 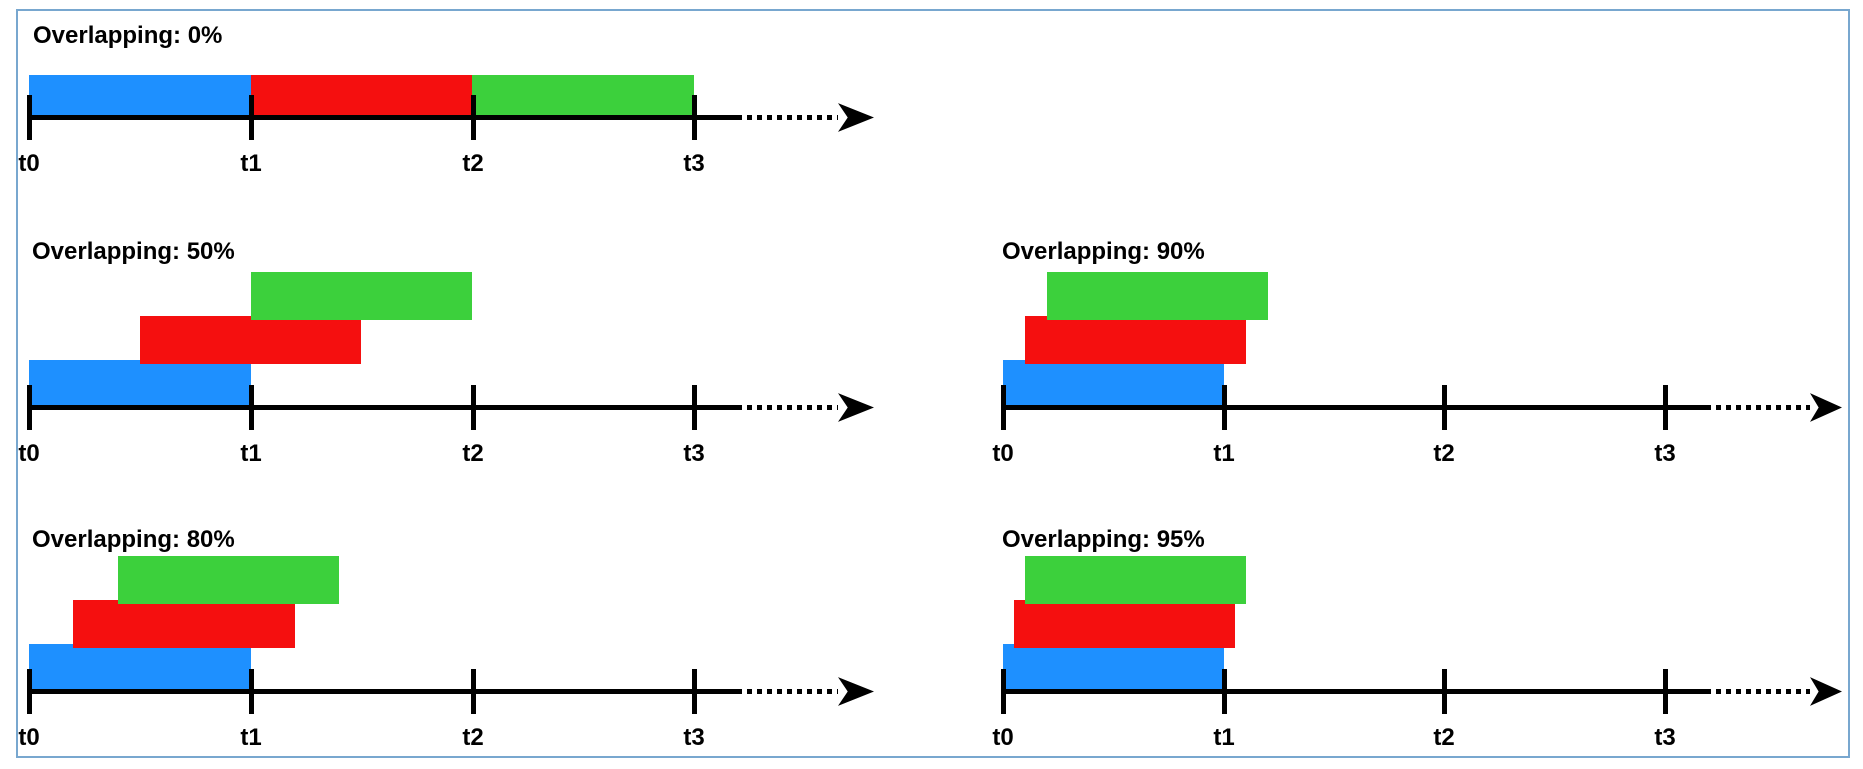 What do you see at coordinates (128, 35) in the screenshot?
I see `panel-title: Overlapping: 0%` at bounding box center [128, 35].